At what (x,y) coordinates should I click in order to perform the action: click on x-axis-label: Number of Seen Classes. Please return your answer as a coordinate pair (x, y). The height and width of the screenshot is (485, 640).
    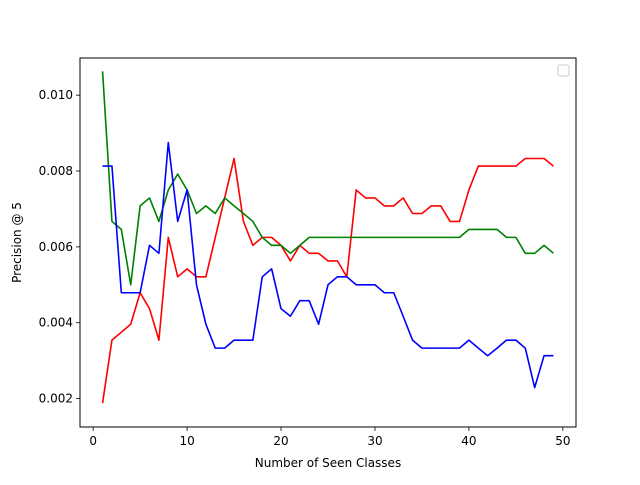
    Looking at the image, I should click on (328, 463).